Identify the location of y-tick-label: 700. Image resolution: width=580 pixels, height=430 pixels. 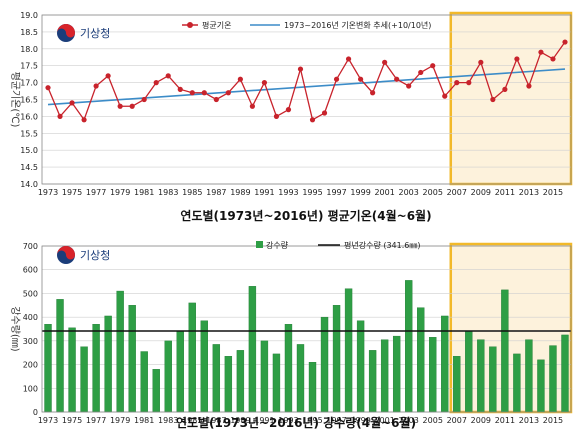
(30, 246).